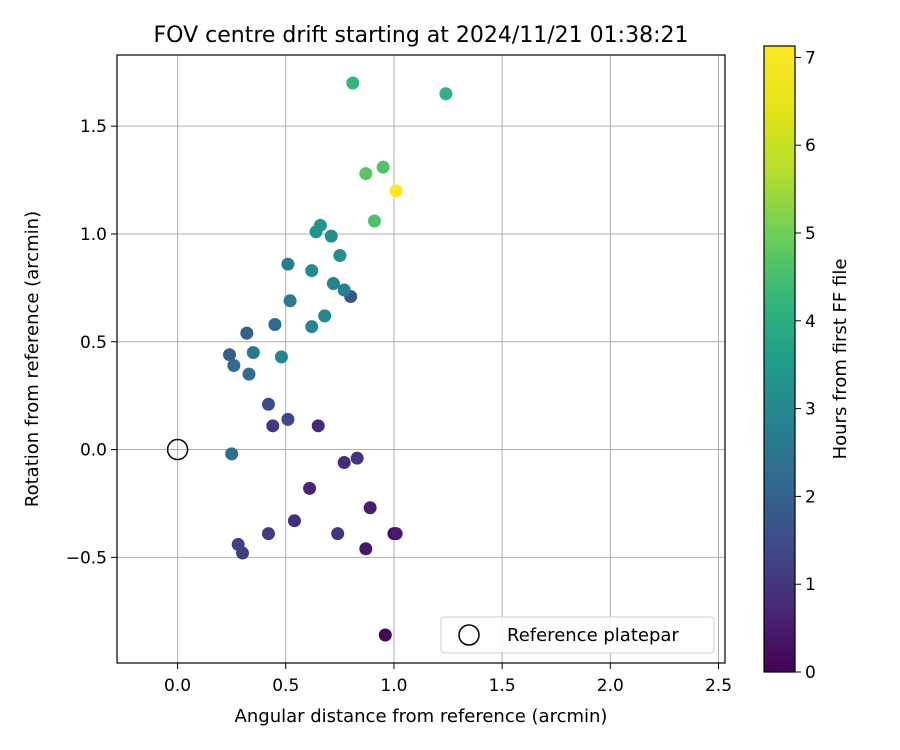 Image resolution: width=900 pixels, height=750 pixels. Describe the element at coordinates (502, 686) in the screenshot. I see `x-tick-label: 1.5` at that location.